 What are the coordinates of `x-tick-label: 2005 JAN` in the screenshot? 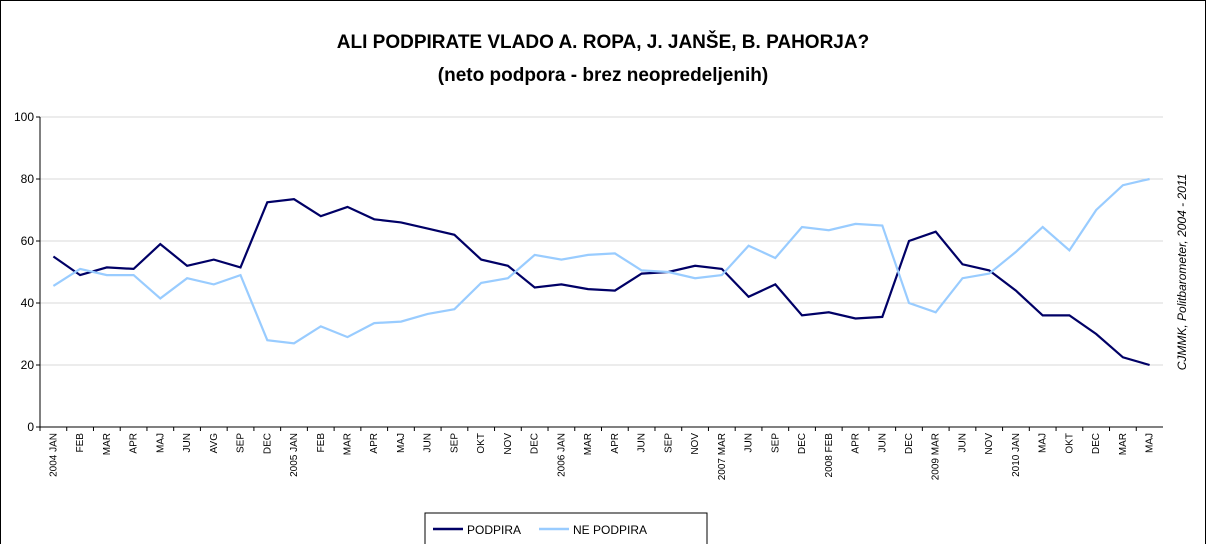 It's located at (294, 455).